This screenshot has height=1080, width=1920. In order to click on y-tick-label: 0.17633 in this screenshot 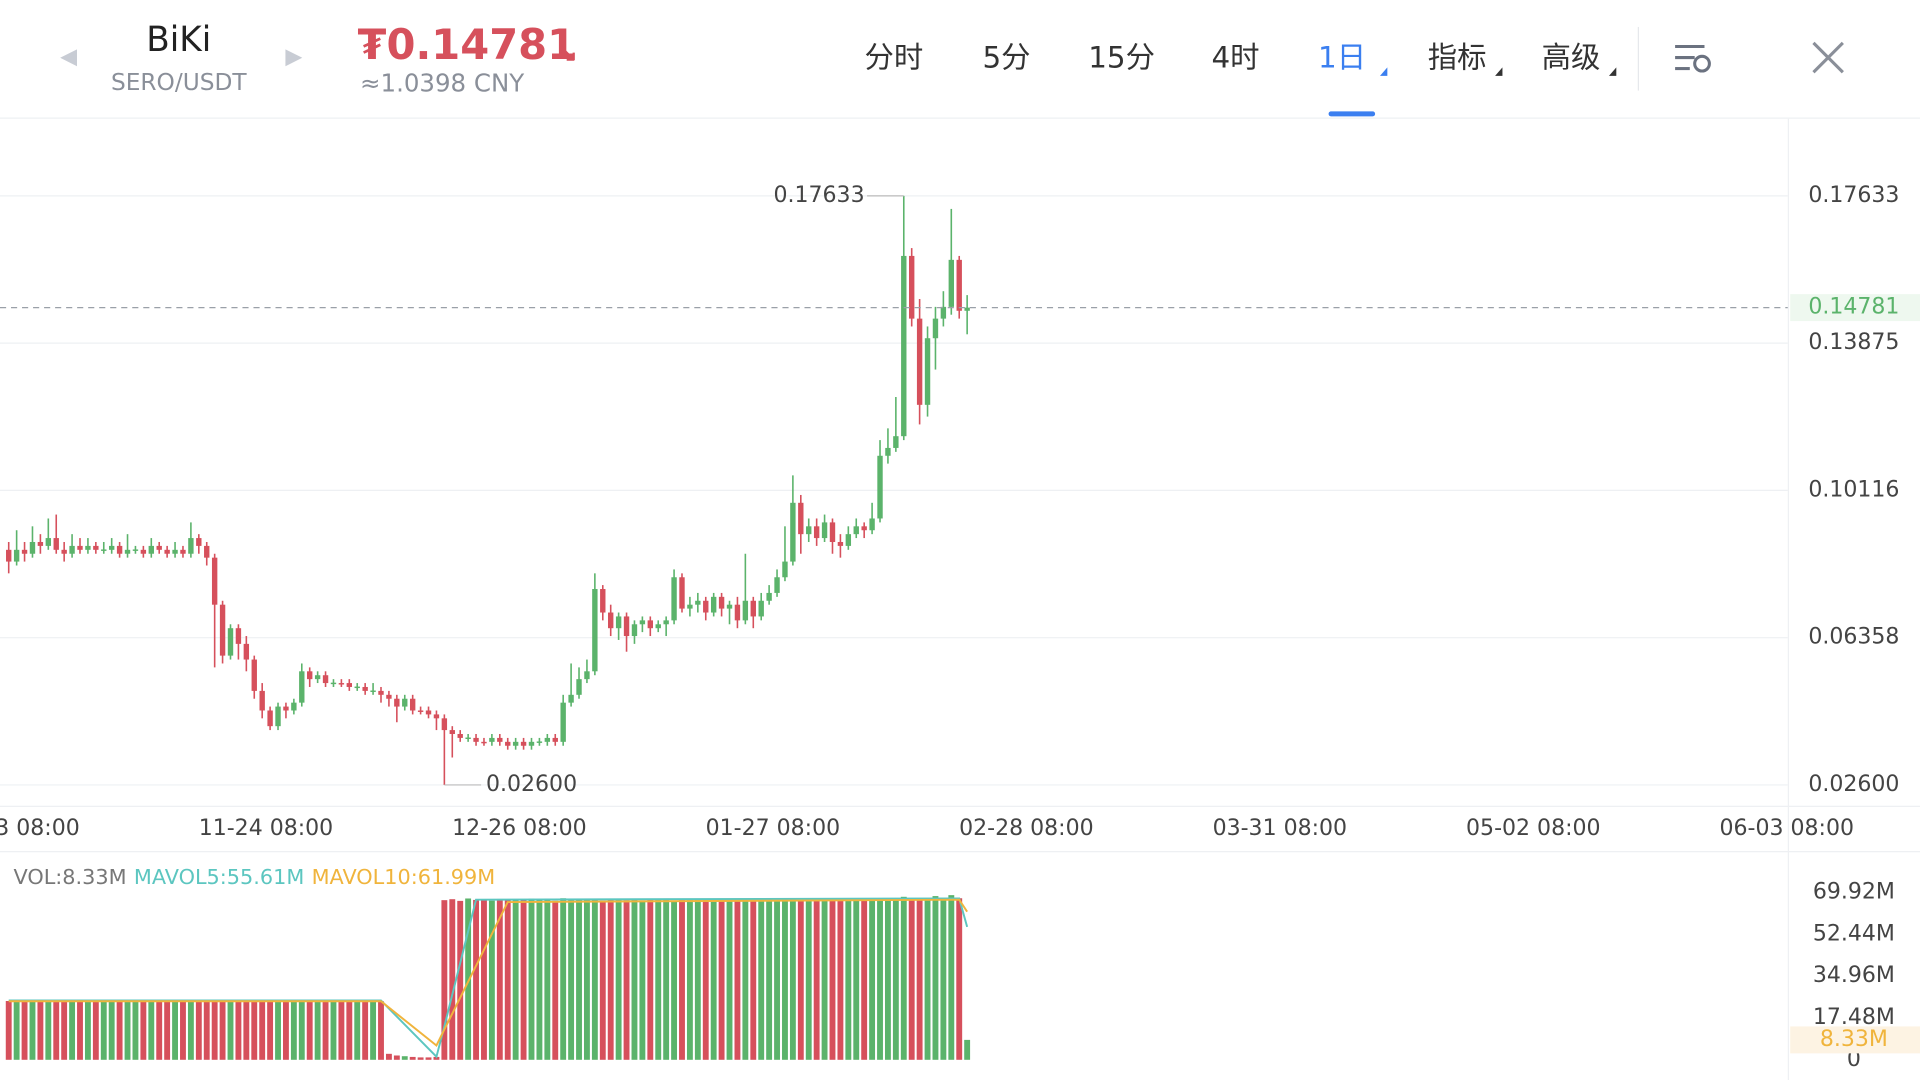, I will do `click(1853, 195)`.